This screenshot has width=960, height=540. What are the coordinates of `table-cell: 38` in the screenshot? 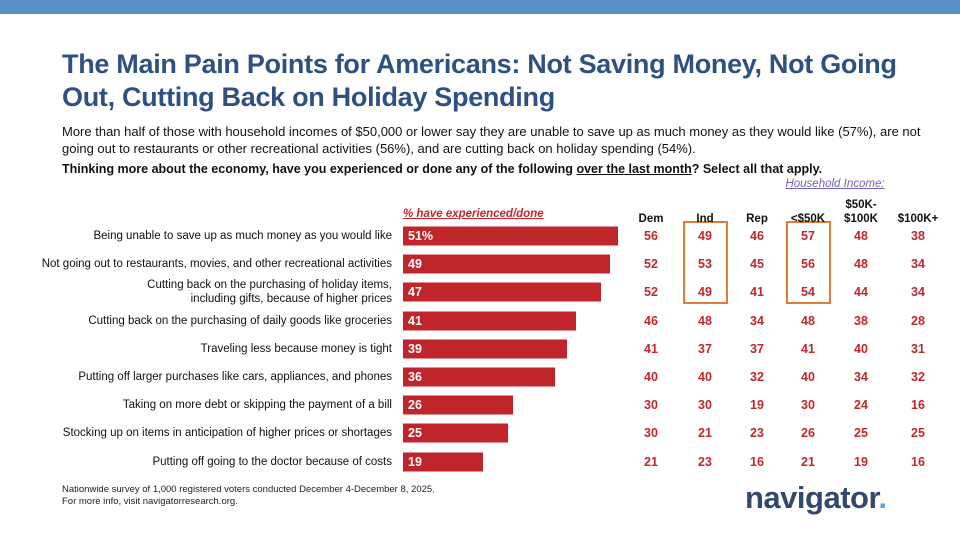 It's located at (918, 236).